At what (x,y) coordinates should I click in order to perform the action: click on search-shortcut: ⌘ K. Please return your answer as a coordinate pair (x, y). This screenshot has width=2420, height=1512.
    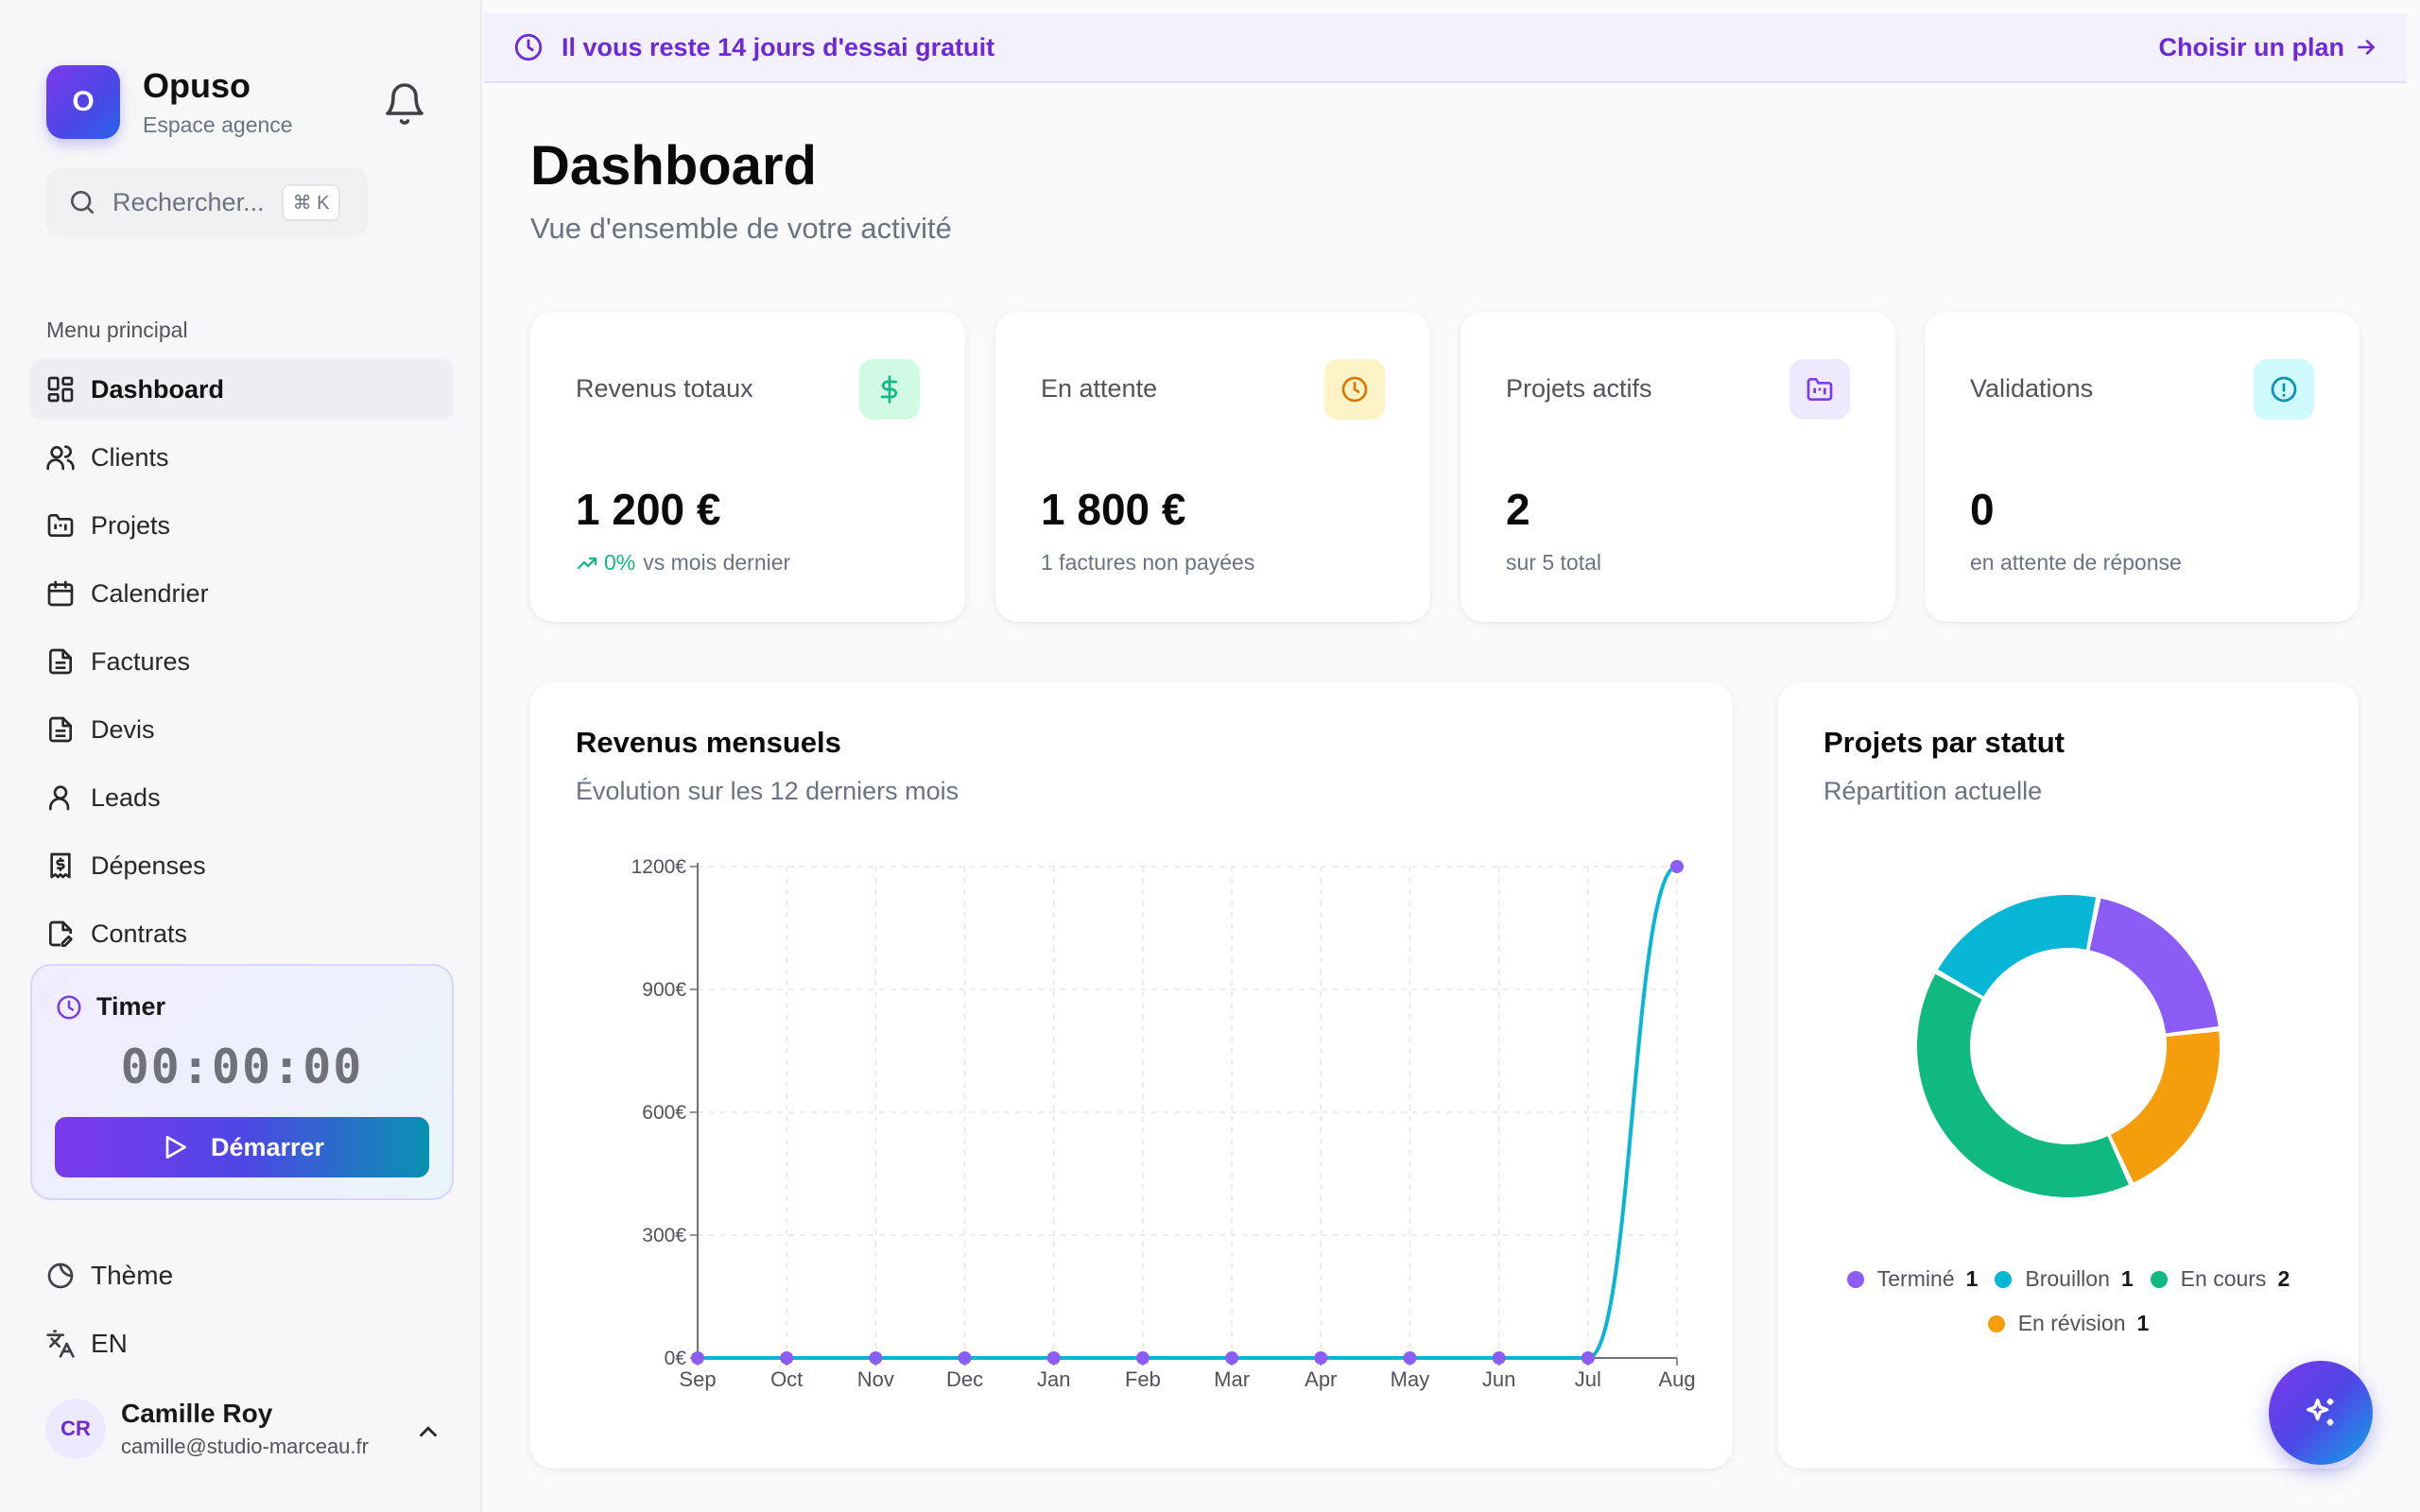
    Looking at the image, I should click on (311, 202).